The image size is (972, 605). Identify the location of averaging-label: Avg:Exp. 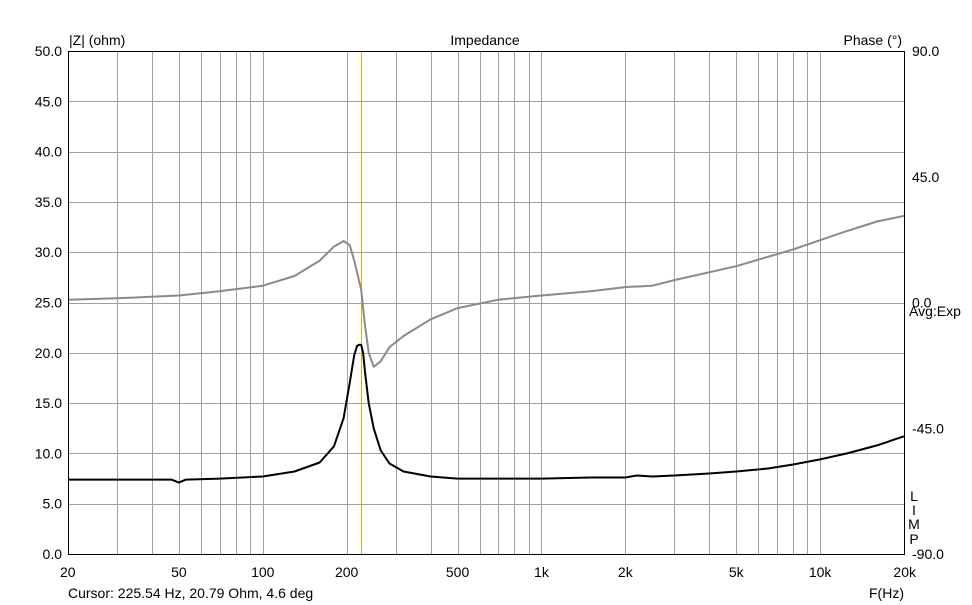
(935, 311).